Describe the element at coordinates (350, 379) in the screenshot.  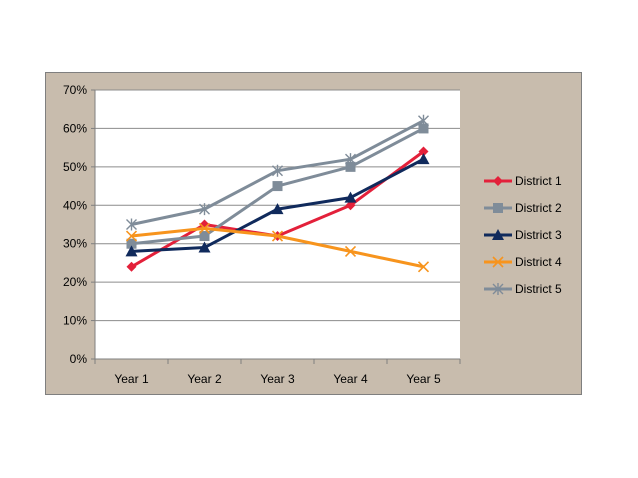
I see `x-tick-label: Year 4` at that location.